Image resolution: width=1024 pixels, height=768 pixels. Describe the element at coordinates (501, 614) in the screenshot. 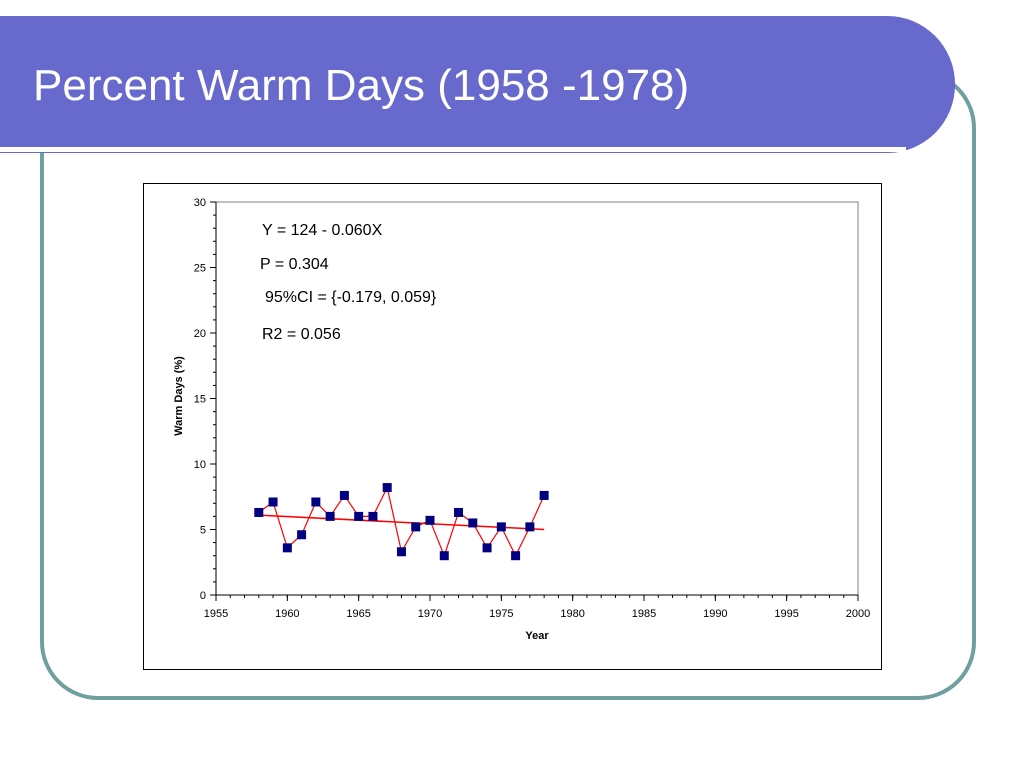

I see `x-tick-label: 1975` at that location.